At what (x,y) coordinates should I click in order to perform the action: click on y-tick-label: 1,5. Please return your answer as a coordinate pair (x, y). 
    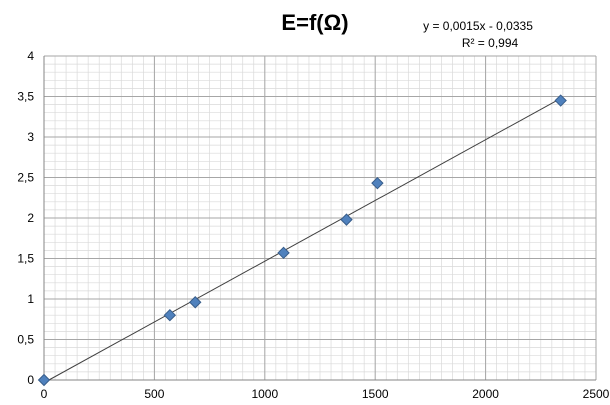
    Looking at the image, I should click on (25, 259).